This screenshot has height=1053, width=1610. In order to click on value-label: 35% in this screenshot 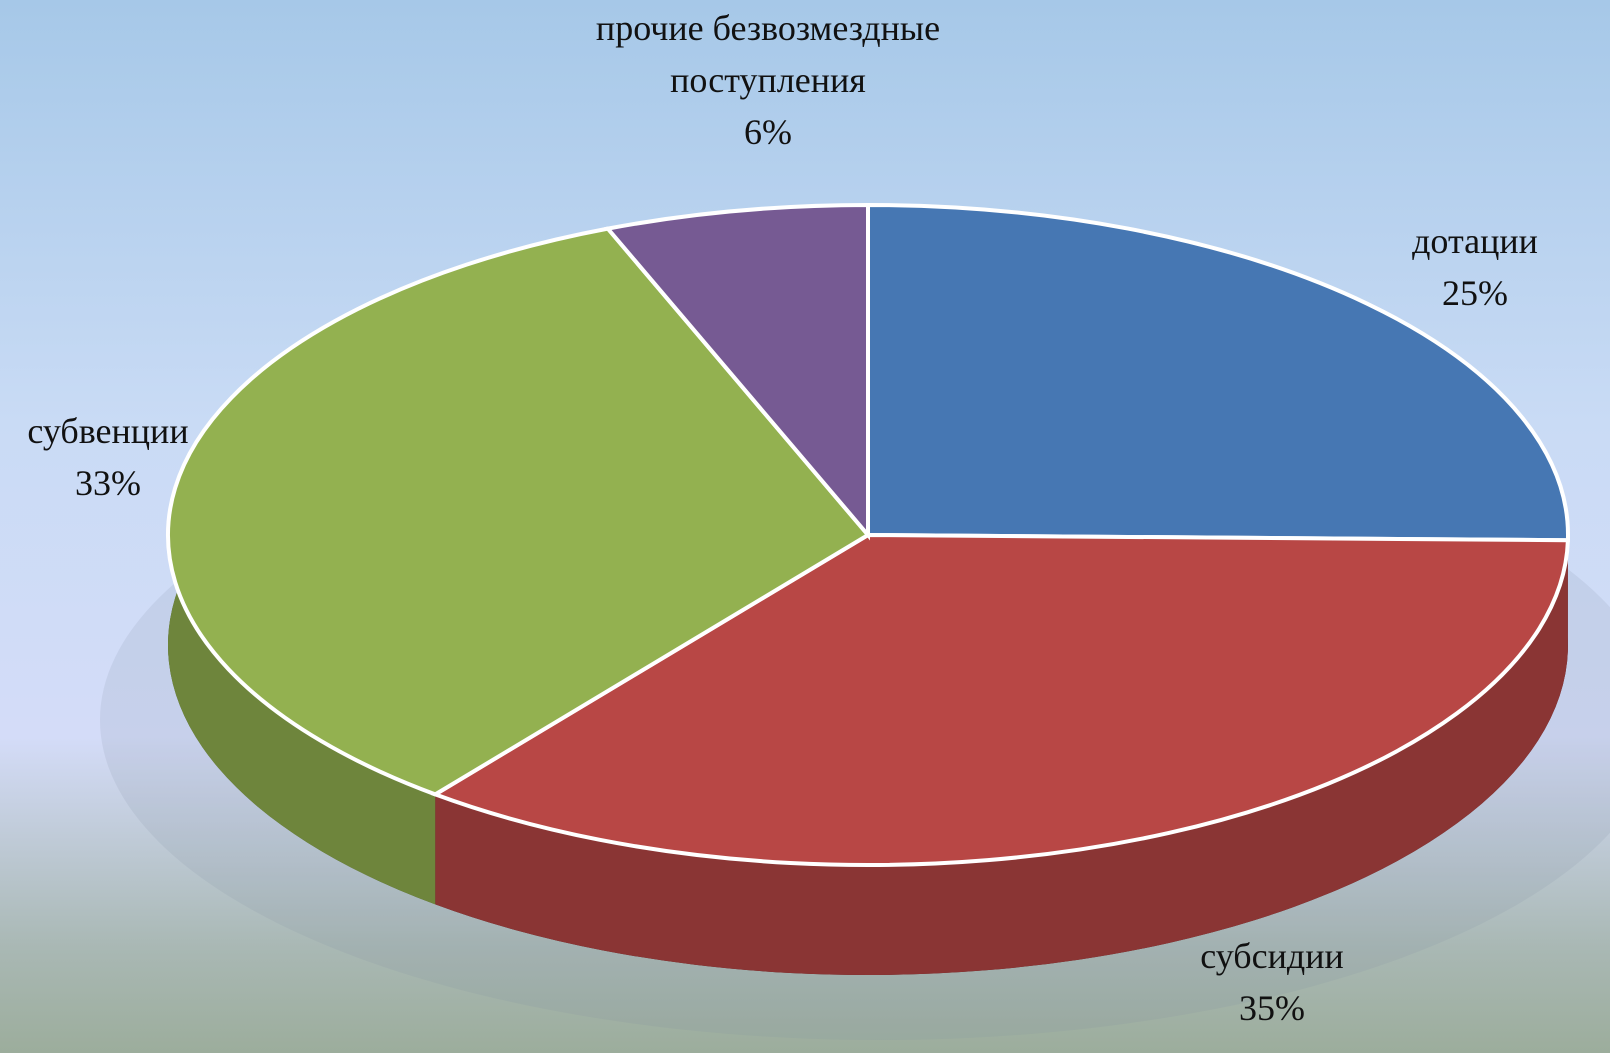, I will do `click(1272, 1008)`.